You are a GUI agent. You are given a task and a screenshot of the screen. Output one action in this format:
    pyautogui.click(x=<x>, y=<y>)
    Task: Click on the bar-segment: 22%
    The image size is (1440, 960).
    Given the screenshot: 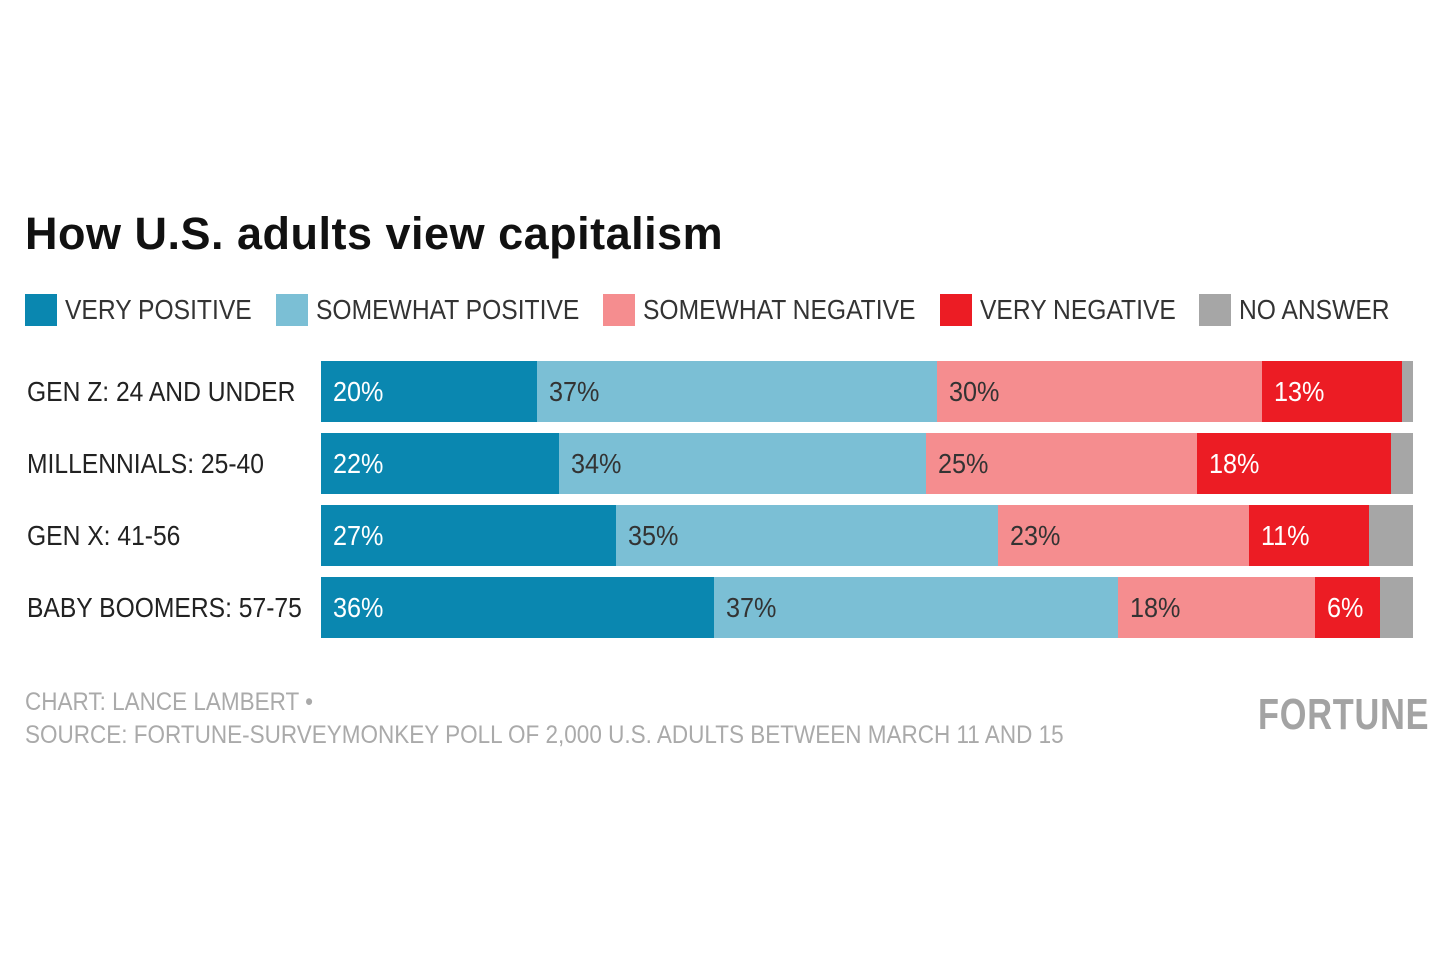 What is the action you would take?
    pyautogui.click(x=440, y=463)
    